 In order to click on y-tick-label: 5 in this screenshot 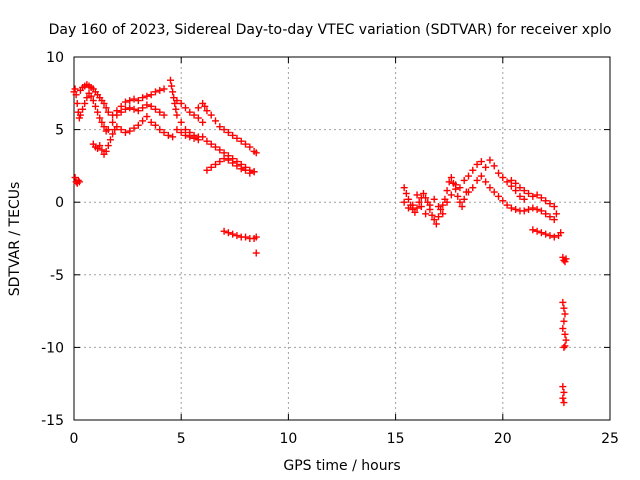, I will do `click(59, 131)`.